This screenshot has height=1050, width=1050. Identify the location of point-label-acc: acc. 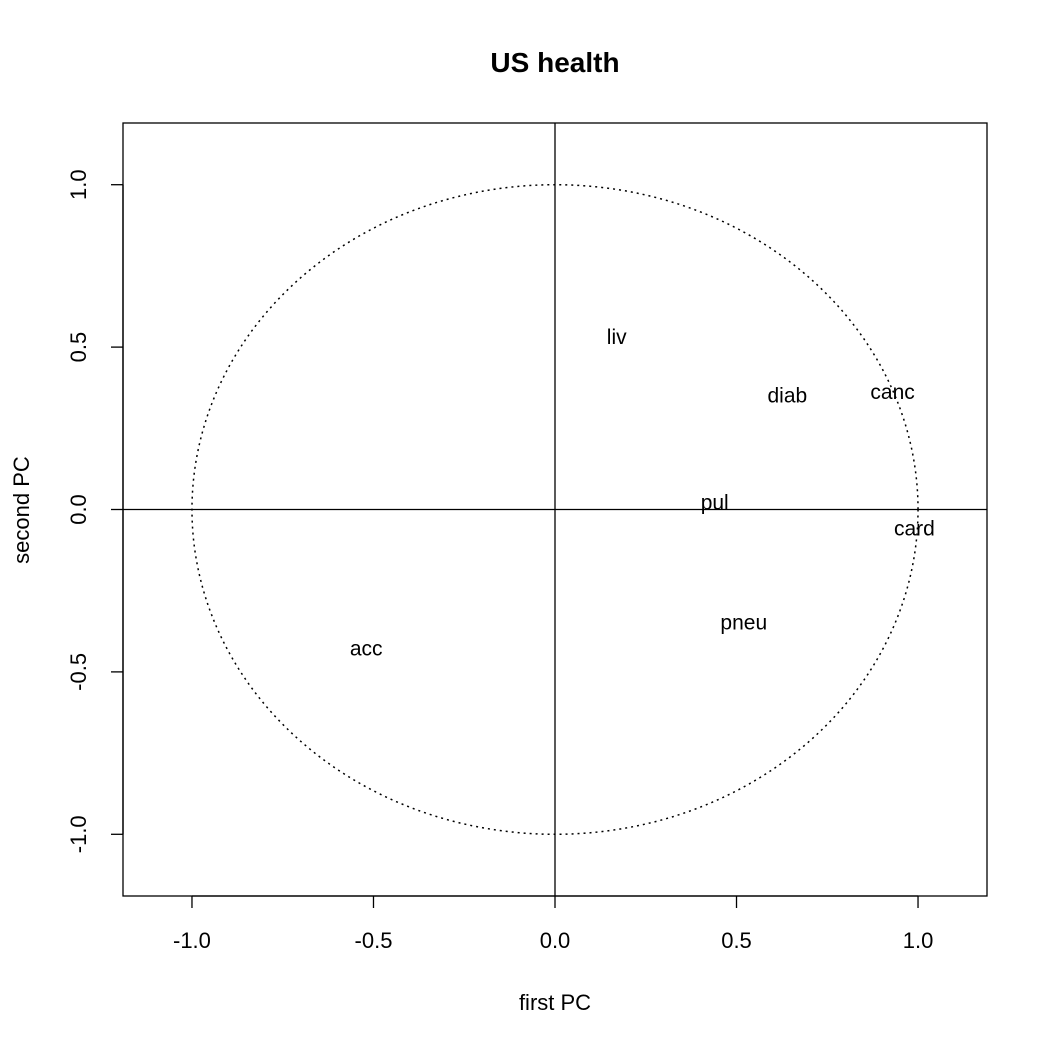
(366, 649).